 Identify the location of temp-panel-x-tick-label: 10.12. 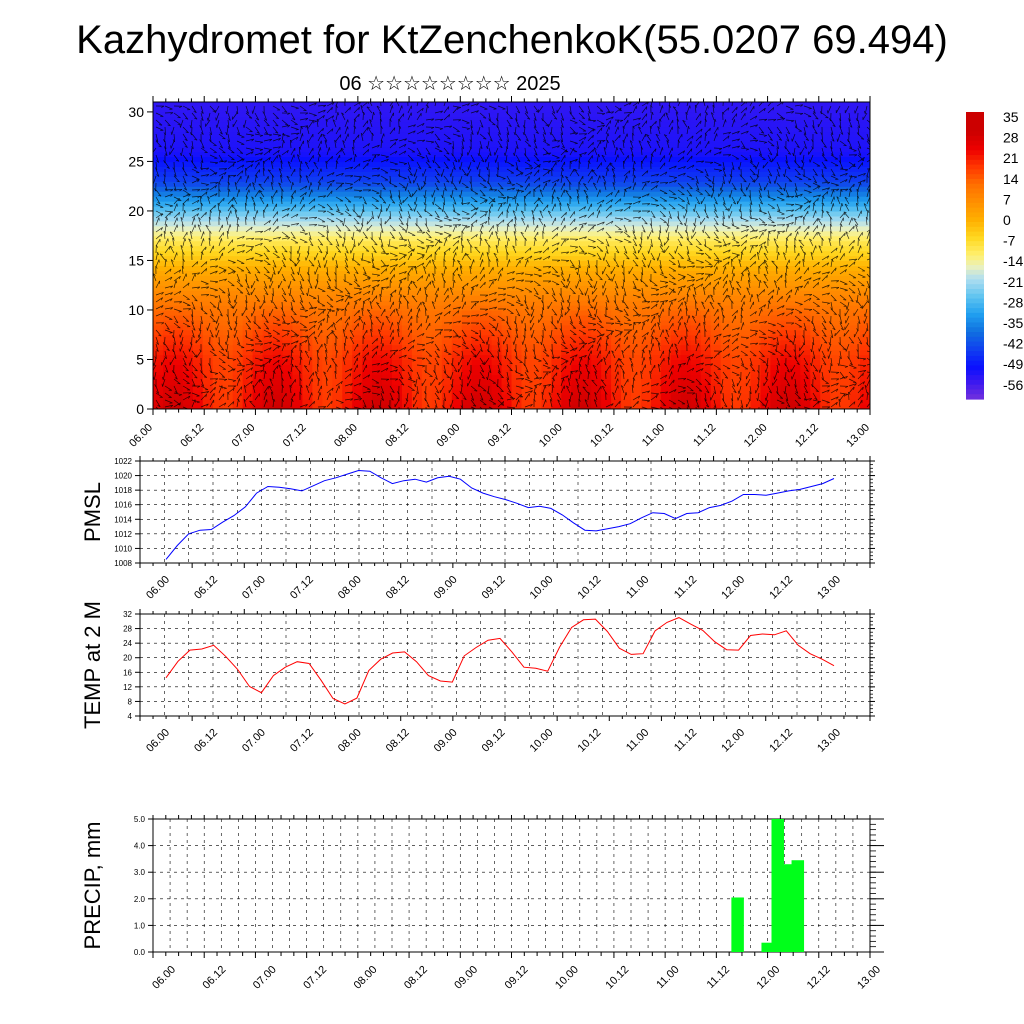
(590, 741).